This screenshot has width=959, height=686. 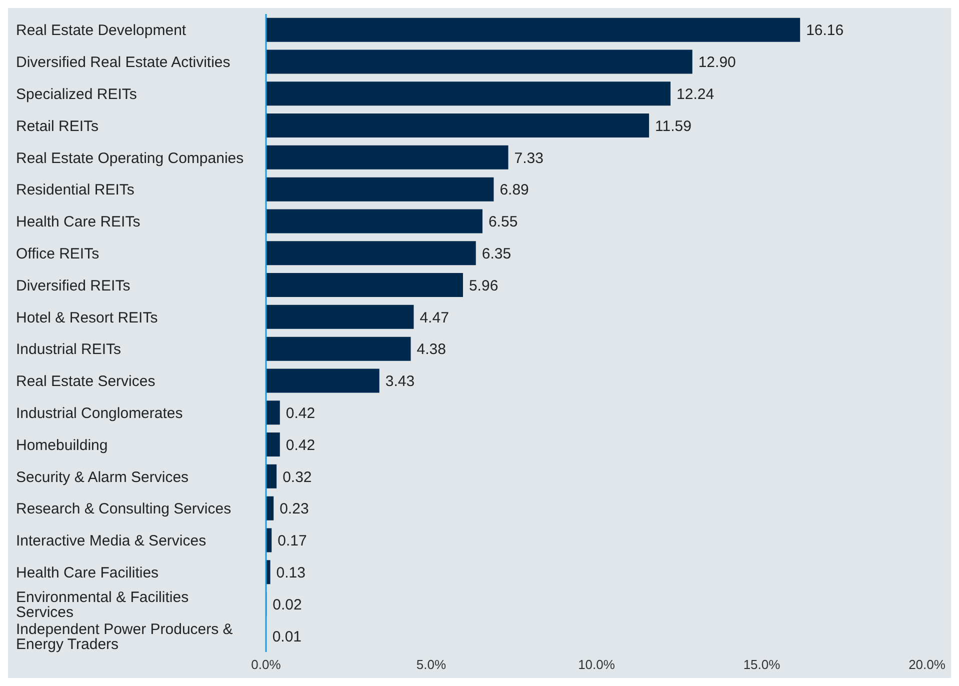 What do you see at coordinates (266, 664) in the screenshot?
I see `x-tick-label: 0.0%` at bounding box center [266, 664].